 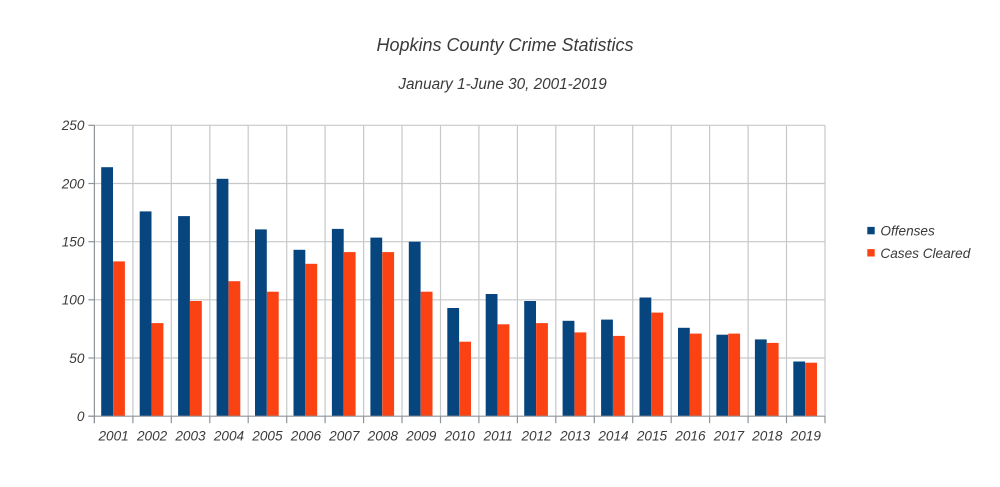 I want to click on svg-text: 2001, so click(x=112, y=436).